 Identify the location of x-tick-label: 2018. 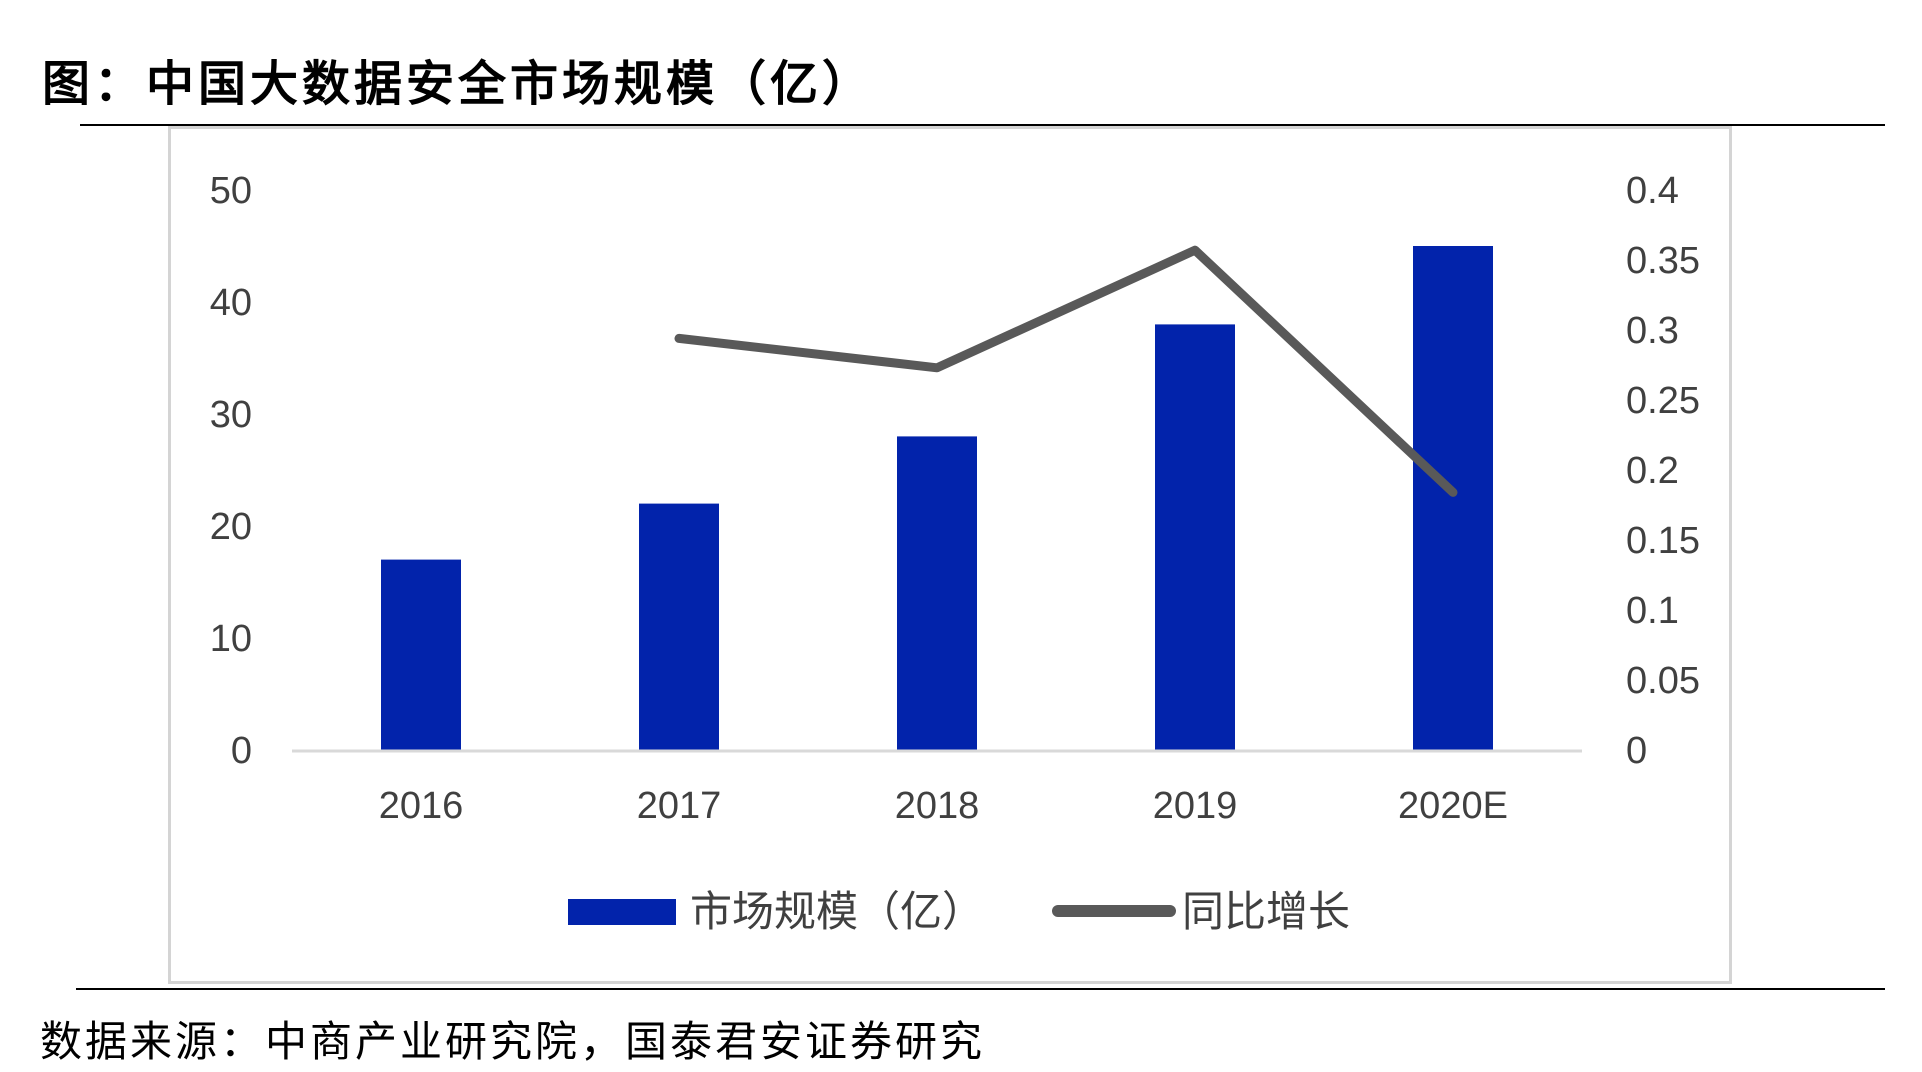
(937, 806).